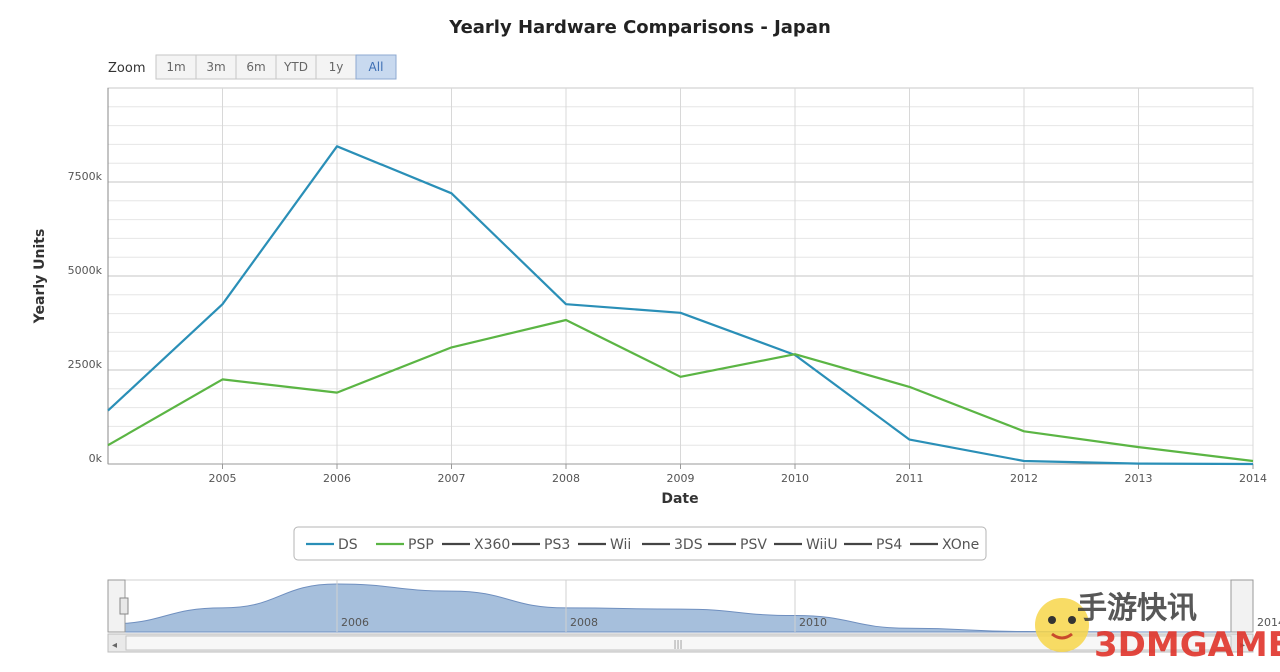  I want to click on legend-box, so click(640, 543).